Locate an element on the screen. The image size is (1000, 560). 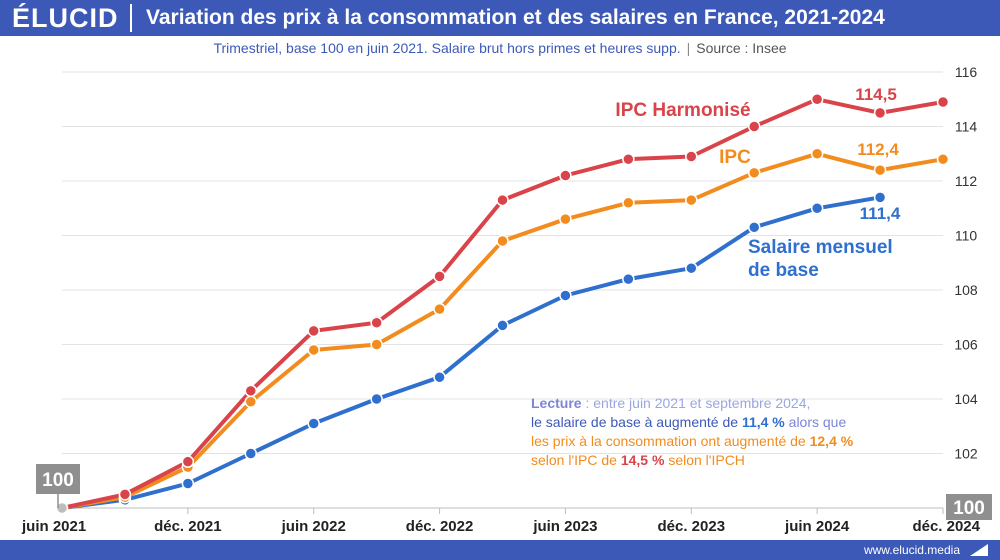
subtitle-source: Source : Insee is located at coordinates (741, 48).